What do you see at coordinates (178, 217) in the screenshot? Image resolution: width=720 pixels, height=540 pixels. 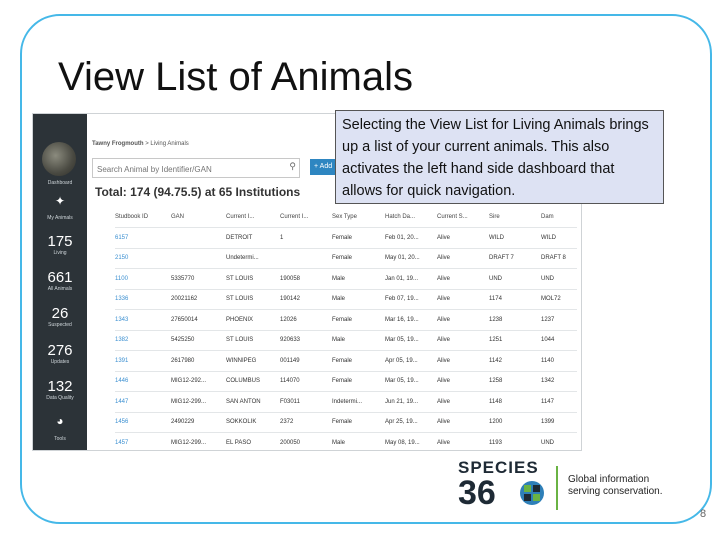 I see `column-header: GAN` at bounding box center [178, 217].